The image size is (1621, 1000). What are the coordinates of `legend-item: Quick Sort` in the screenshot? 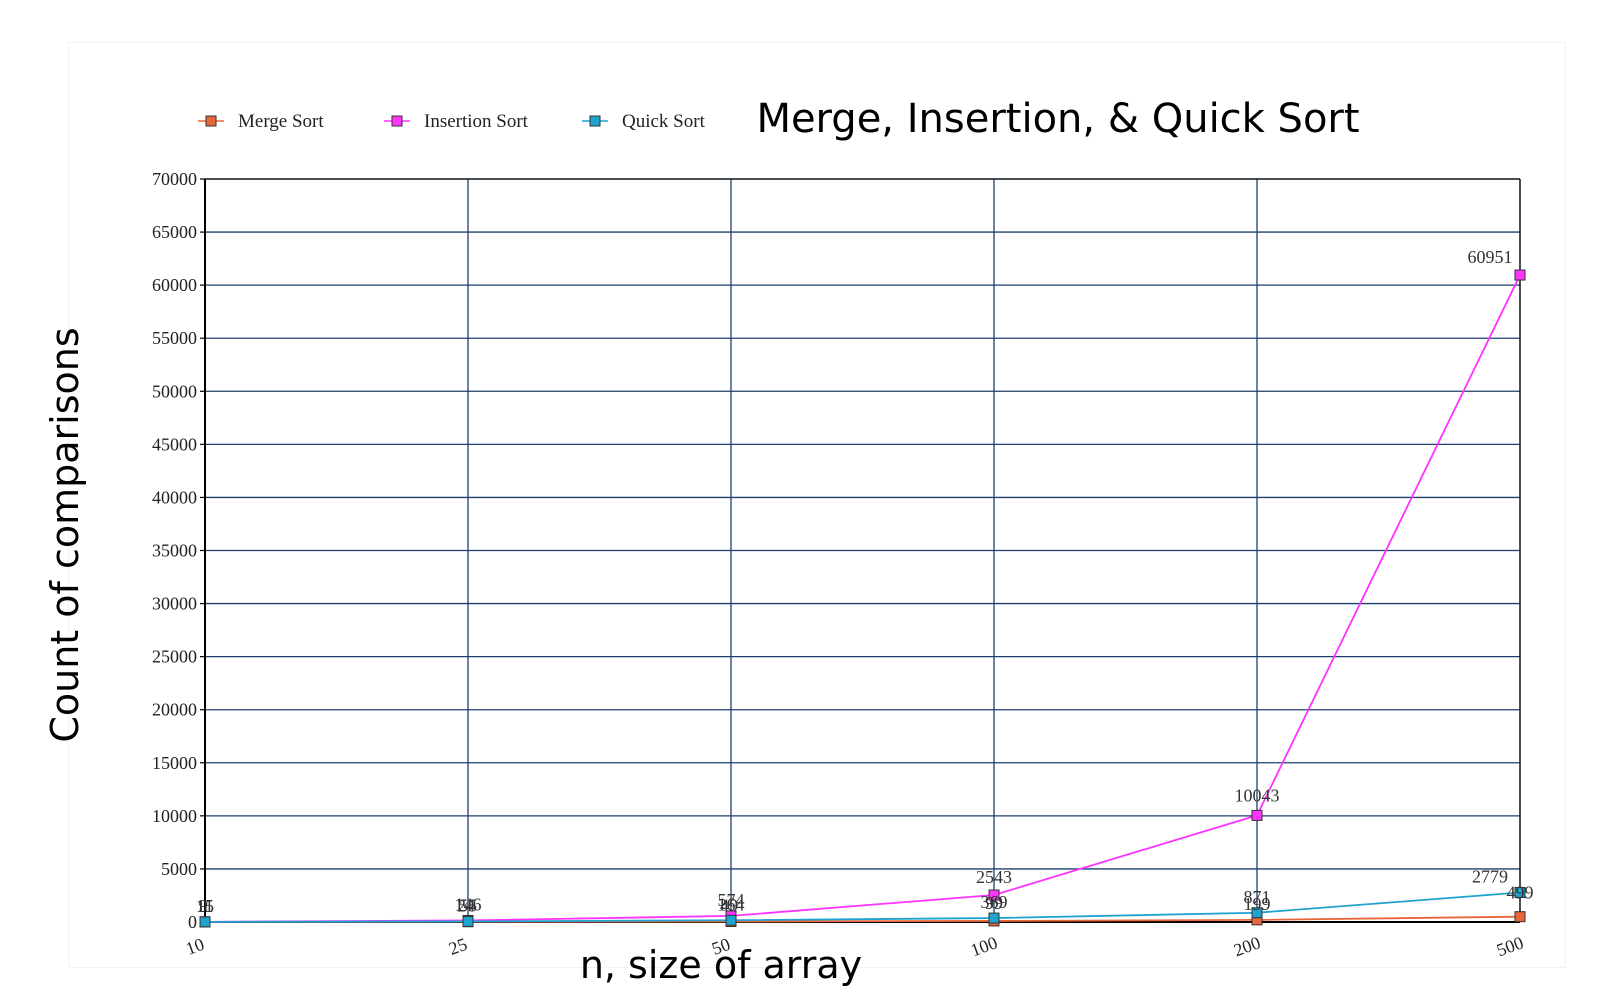 It's located at (644, 121).